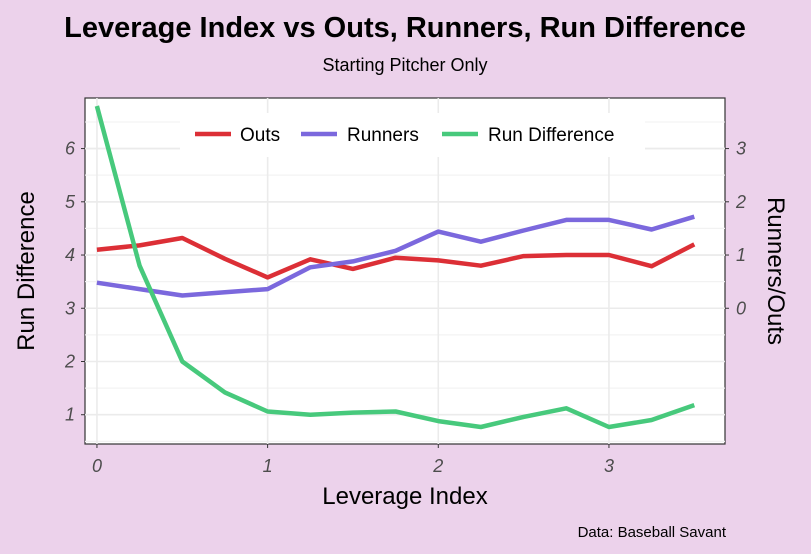 The width and height of the screenshot is (811, 554). Describe the element at coordinates (551, 135) in the screenshot. I see `legend-label-run-difference: Run Difference` at that location.